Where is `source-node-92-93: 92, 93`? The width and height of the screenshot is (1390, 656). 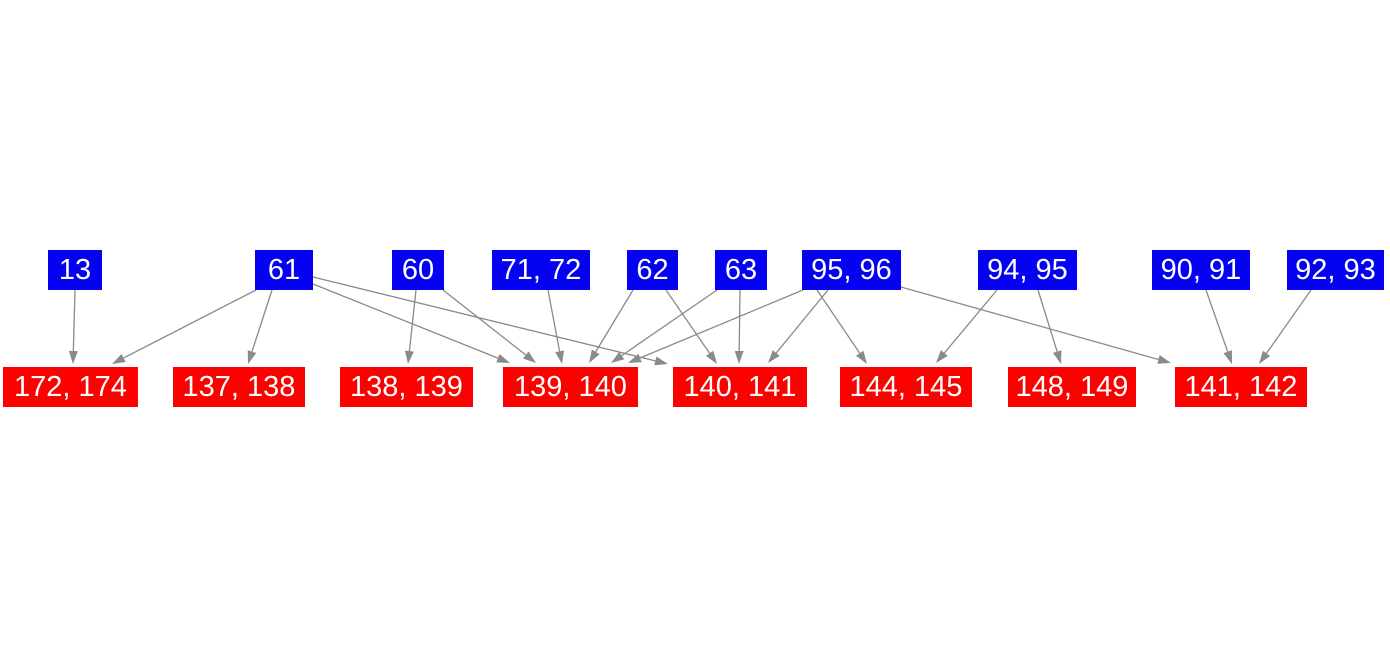
source-node-92-93: 92, 93 is located at coordinates (1335, 270).